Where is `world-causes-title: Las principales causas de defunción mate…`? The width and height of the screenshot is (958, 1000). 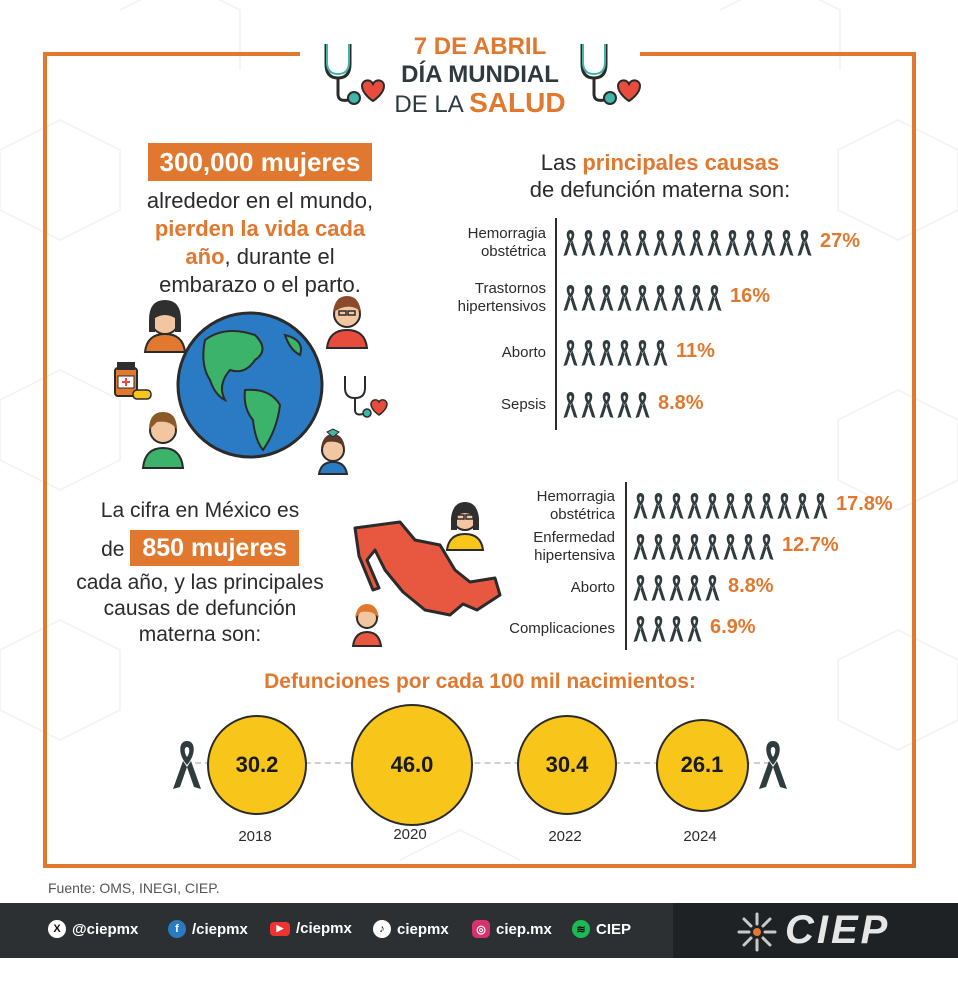 world-causes-title: Las principales causas de defunción mate… is located at coordinates (660, 176).